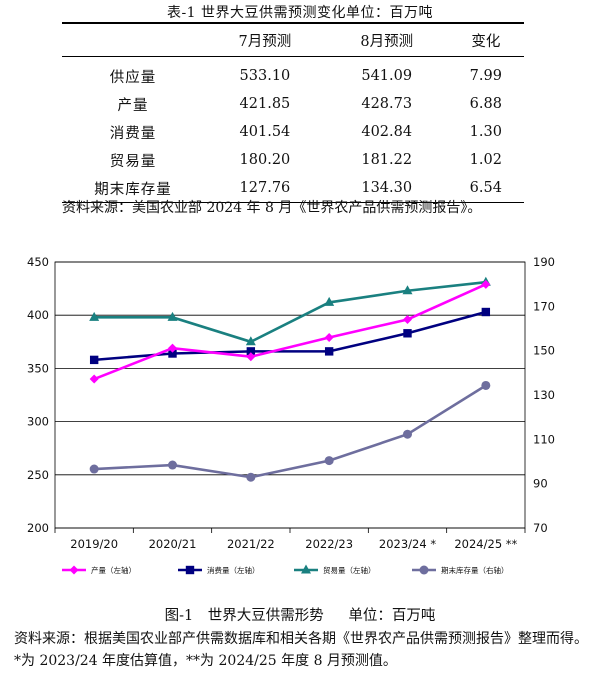 This screenshot has height=681, width=600. Describe the element at coordinates (544, 395) in the screenshot. I see `right-axis-tick-label: 130` at that location.